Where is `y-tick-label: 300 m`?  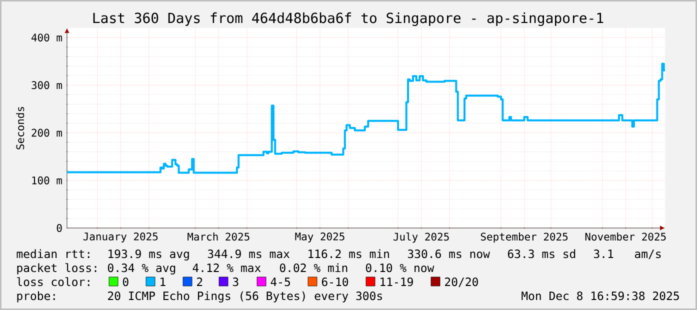
y-tick-label: 300 m is located at coordinates (47, 85).